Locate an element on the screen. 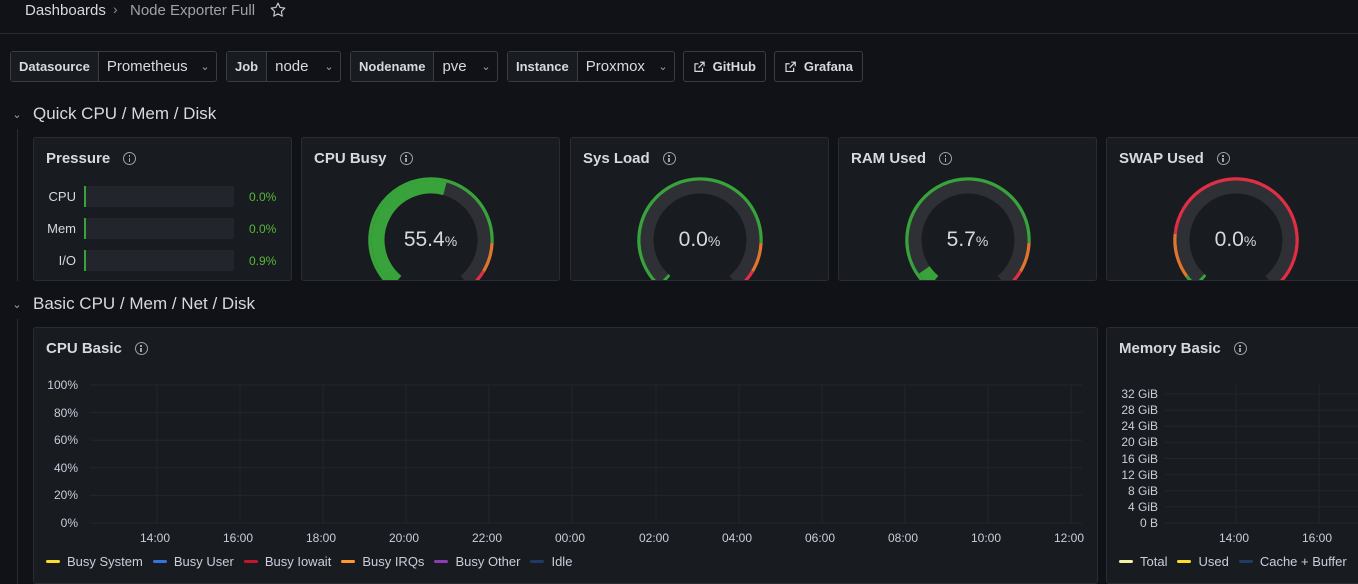 This screenshot has height=584, width=1358. pressure-bar is located at coordinates (159, 228).